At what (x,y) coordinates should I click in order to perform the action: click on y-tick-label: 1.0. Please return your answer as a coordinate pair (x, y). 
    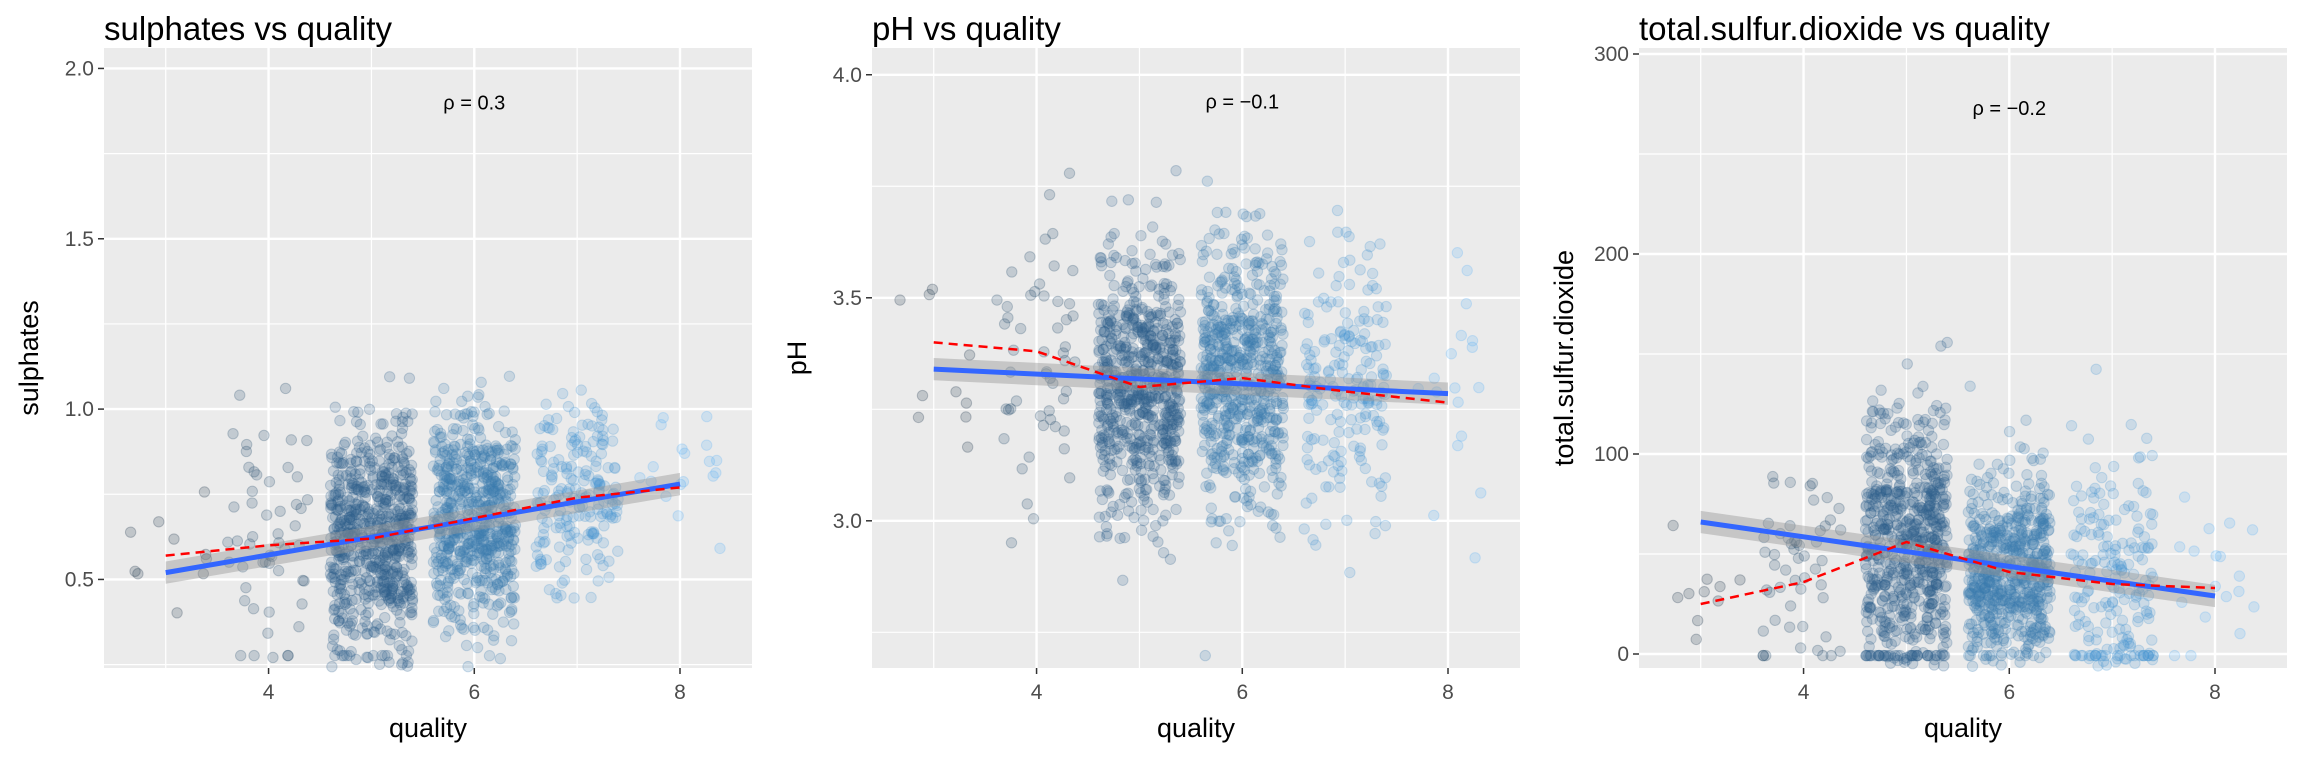
    Looking at the image, I should click on (79, 409).